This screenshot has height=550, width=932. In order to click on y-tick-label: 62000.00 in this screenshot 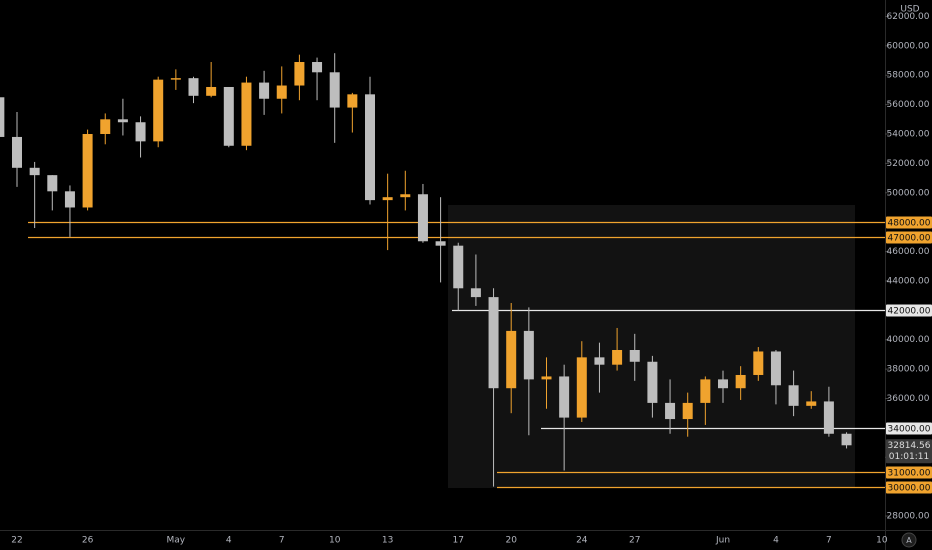, I will do `click(908, 17)`.